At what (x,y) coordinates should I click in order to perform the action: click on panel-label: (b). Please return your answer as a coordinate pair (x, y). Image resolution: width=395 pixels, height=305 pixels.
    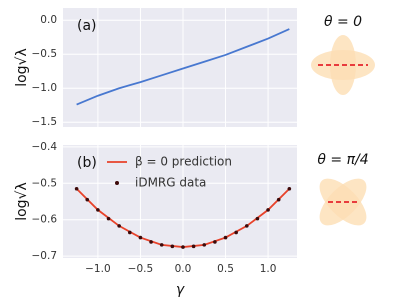
    Looking at the image, I should click on (87, 163).